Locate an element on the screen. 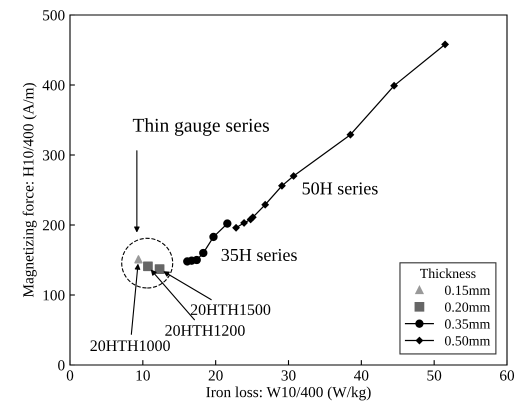 This screenshot has width=518, height=414. x-tick-label: 40 is located at coordinates (361, 375).